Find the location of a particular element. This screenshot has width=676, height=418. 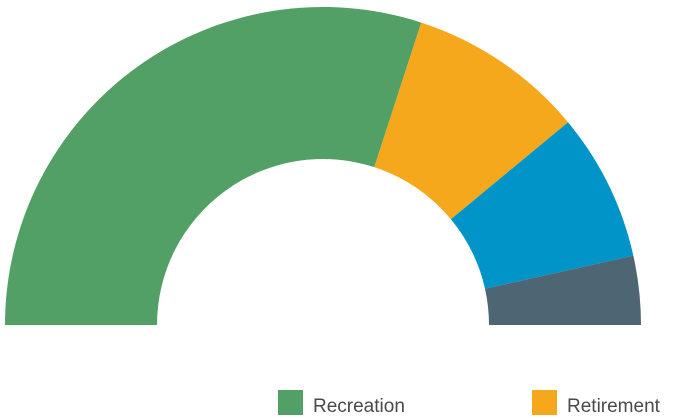

legend-label-retirement: Retirement is located at coordinates (614, 406).